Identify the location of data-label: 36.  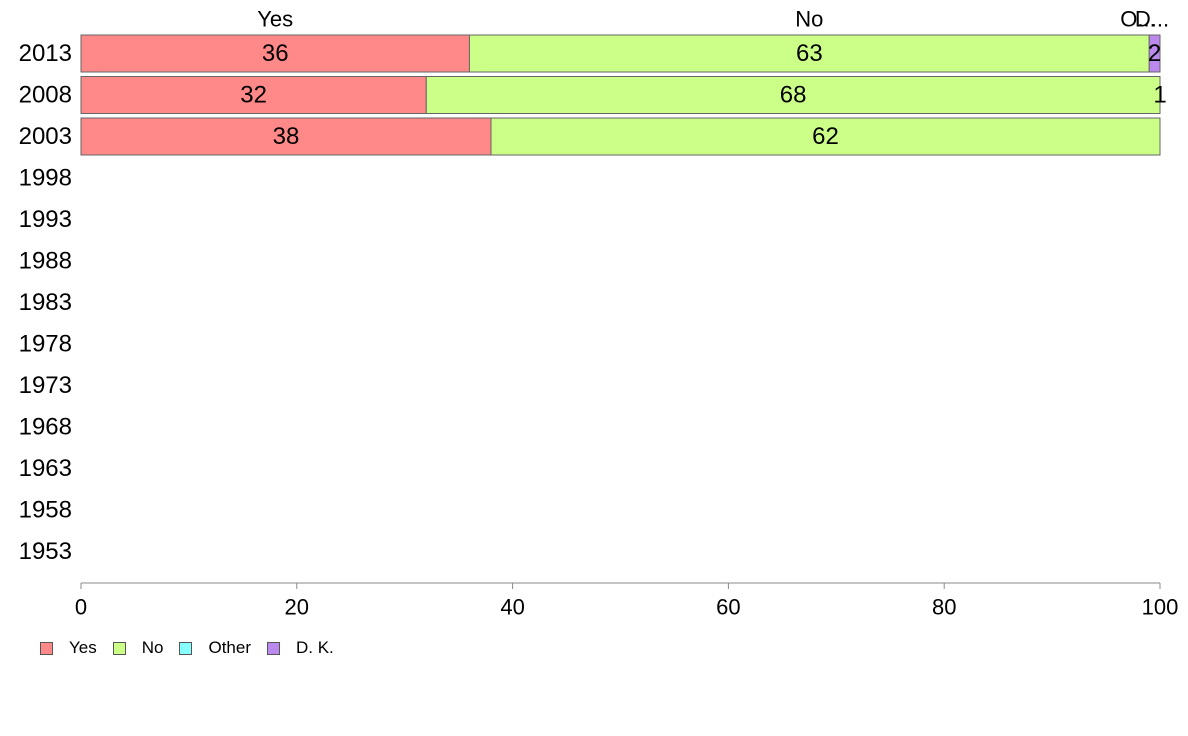
(275, 53).